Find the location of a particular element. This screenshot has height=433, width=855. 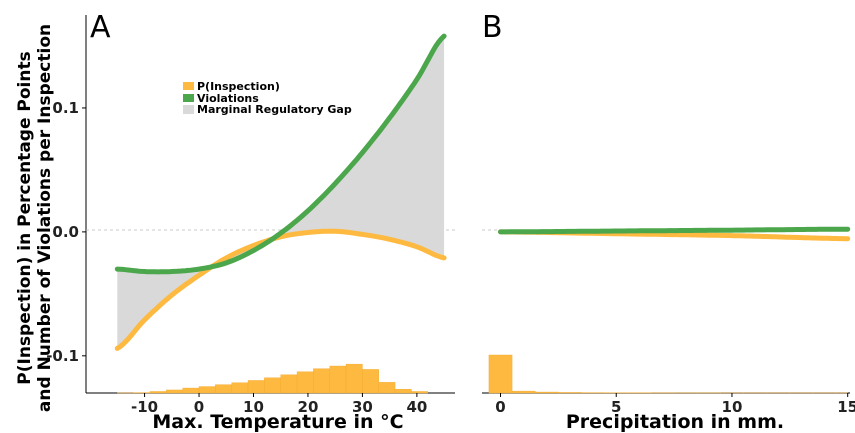

panel-a-x-ticks: -10 0 10 20 30 40 is located at coordinates (279, 404).